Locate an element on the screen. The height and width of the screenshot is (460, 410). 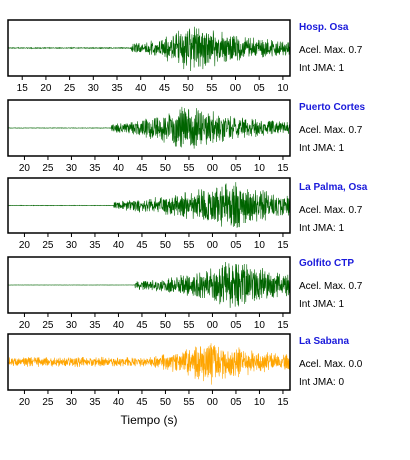
station-name: La Sabana is located at coordinates (324, 341).